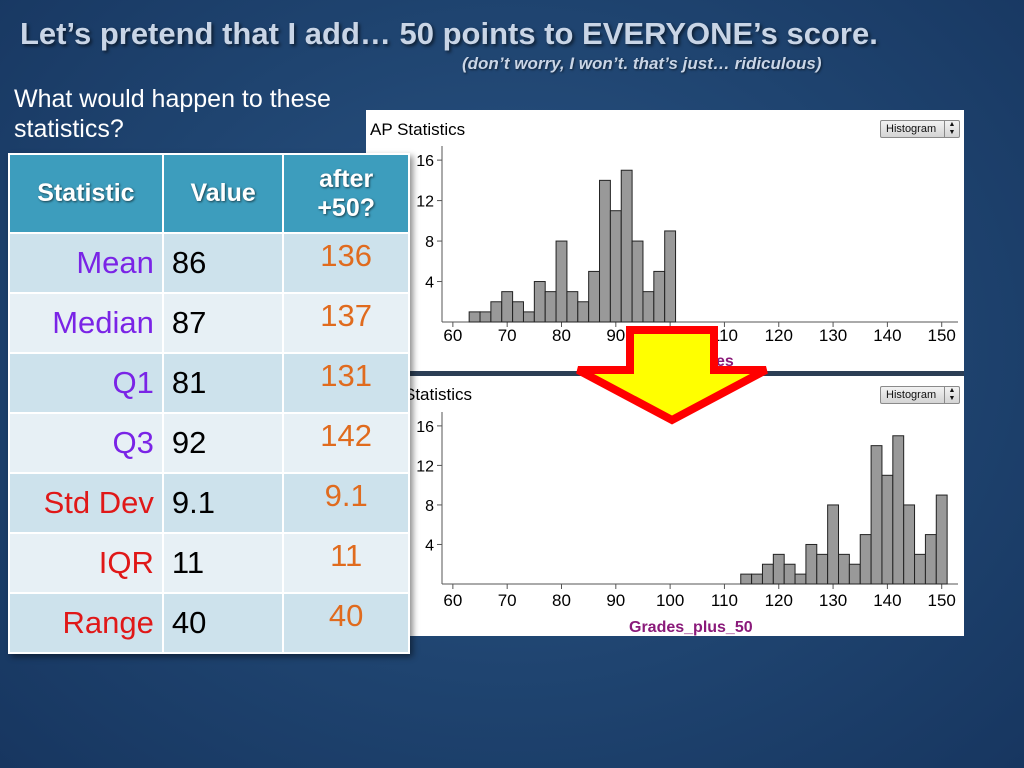 The image size is (1024, 768). I want to click on x-tick-label: 100, so click(670, 600).